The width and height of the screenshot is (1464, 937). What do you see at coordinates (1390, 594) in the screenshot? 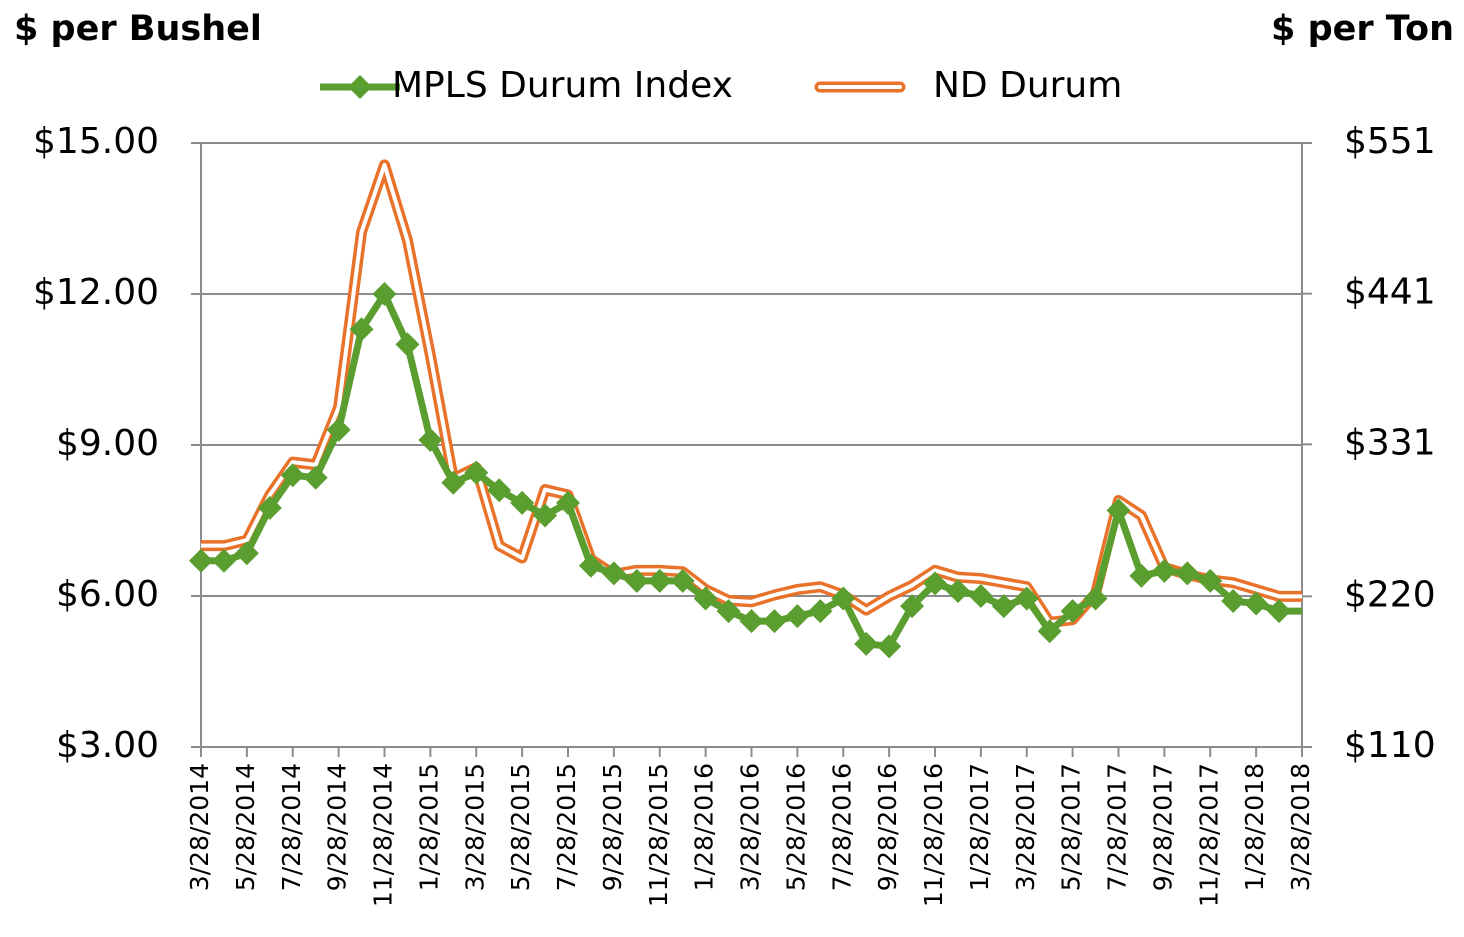
I see `y2-tick-label: $220` at bounding box center [1390, 594].